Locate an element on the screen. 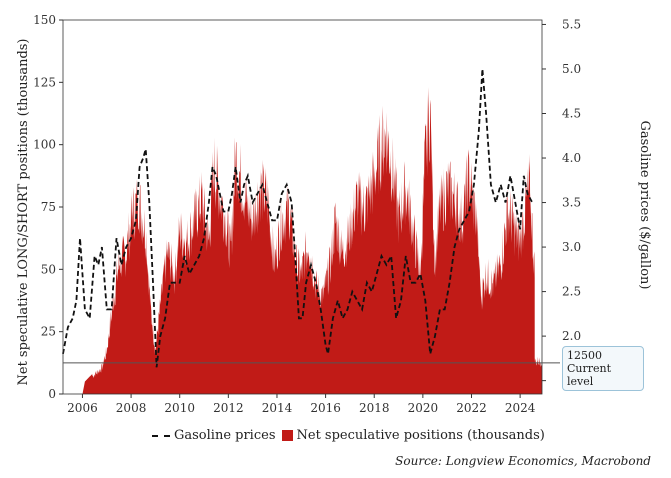 Image resolution: width=671 pixels, height=478 pixels. x-tick-label: 2018 is located at coordinates (374, 408).